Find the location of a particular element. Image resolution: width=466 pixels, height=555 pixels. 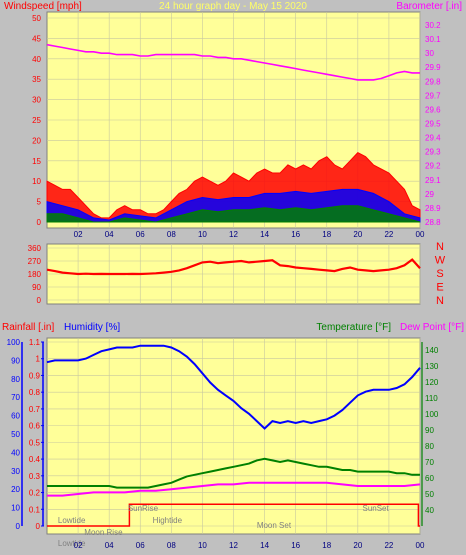

rainfall-axis-label: Rainfall [.in] is located at coordinates (28, 327).